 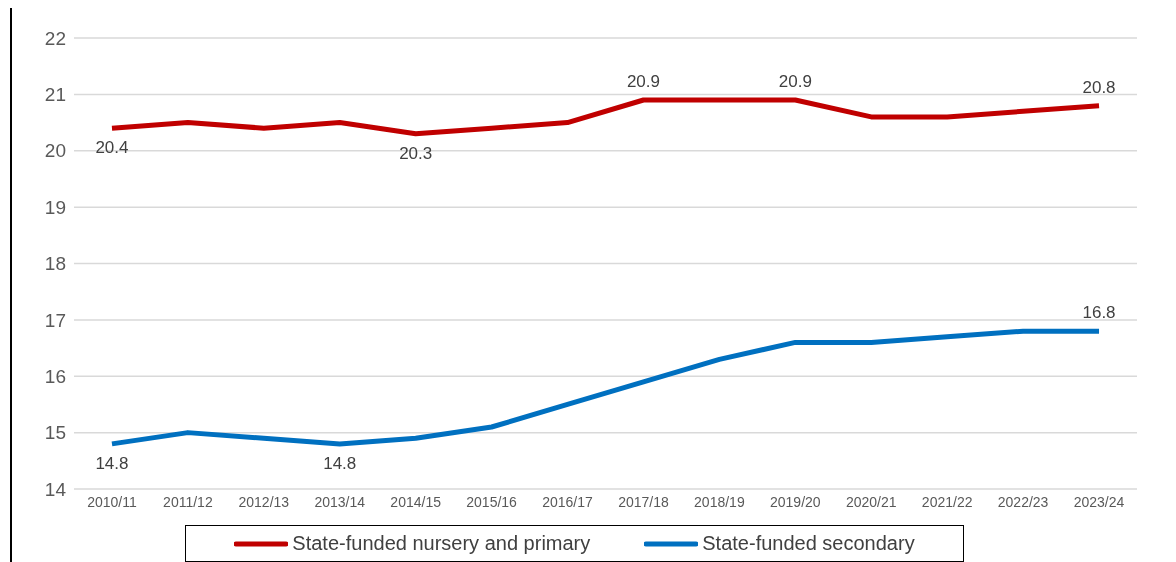 What do you see at coordinates (55, 489) in the screenshot?
I see `y-tick-label: 14` at bounding box center [55, 489].